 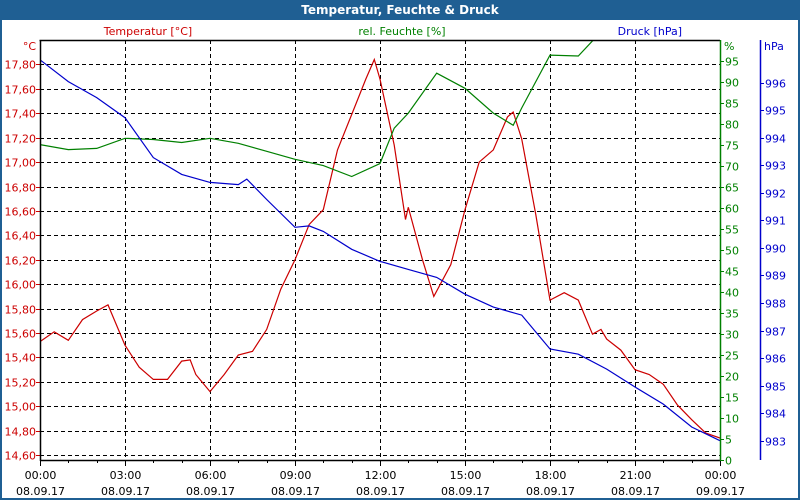 What do you see at coordinates (147, 31) in the screenshot?
I see `axis-title-temperature: Temperatur [°C]` at bounding box center [147, 31].